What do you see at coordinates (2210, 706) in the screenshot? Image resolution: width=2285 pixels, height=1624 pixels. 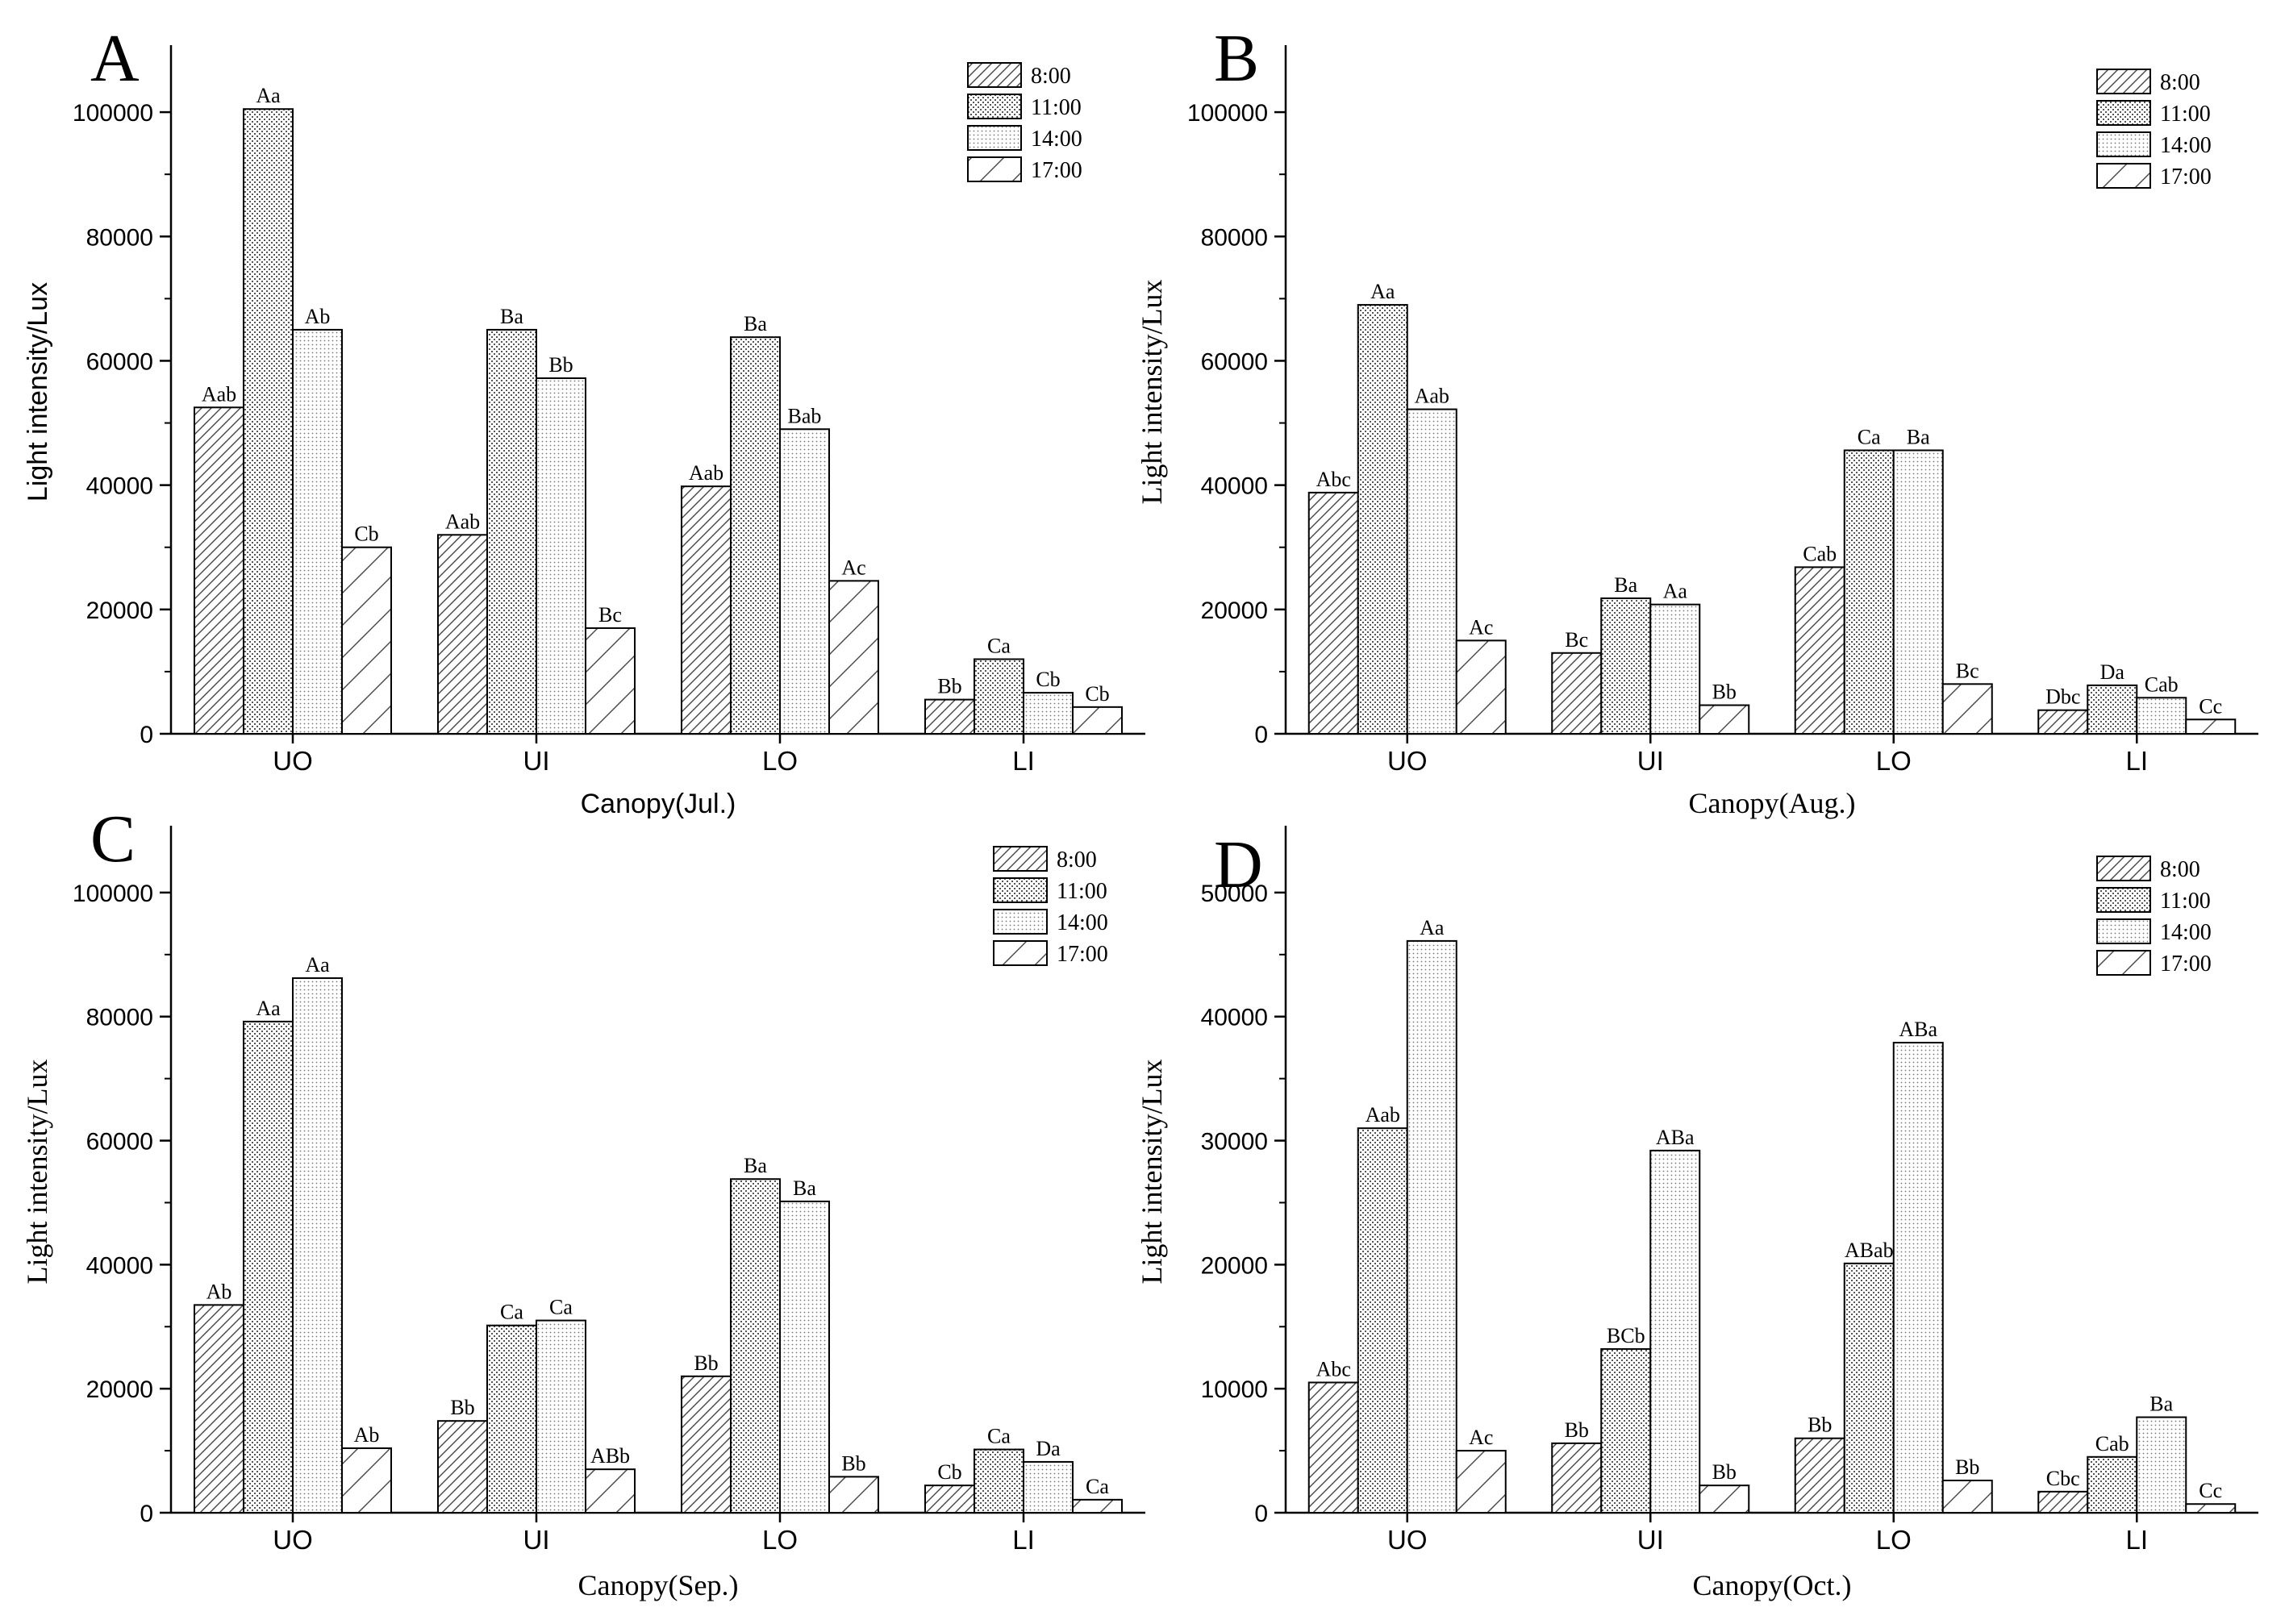 I see `data-label: Cc` at bounding box center [2210, 706].